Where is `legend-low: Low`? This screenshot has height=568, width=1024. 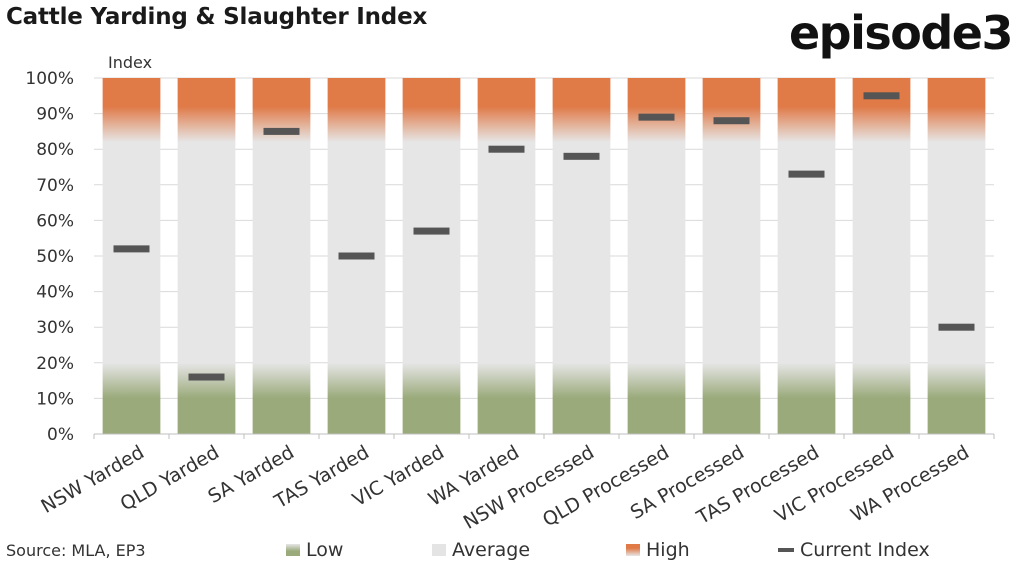 legend-low: Low is located at coordinates (314, 550).